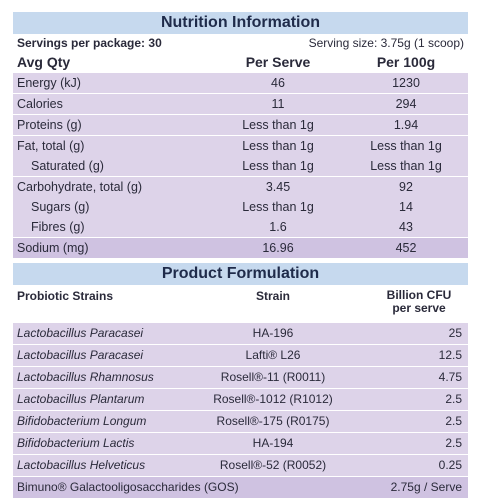 This screenshot has width=480, height=498. What do you see at coordinates (240, 23) in the screenshot?
I see `nutrition-title: Nutrition Information` at bounding box center [240, 23].